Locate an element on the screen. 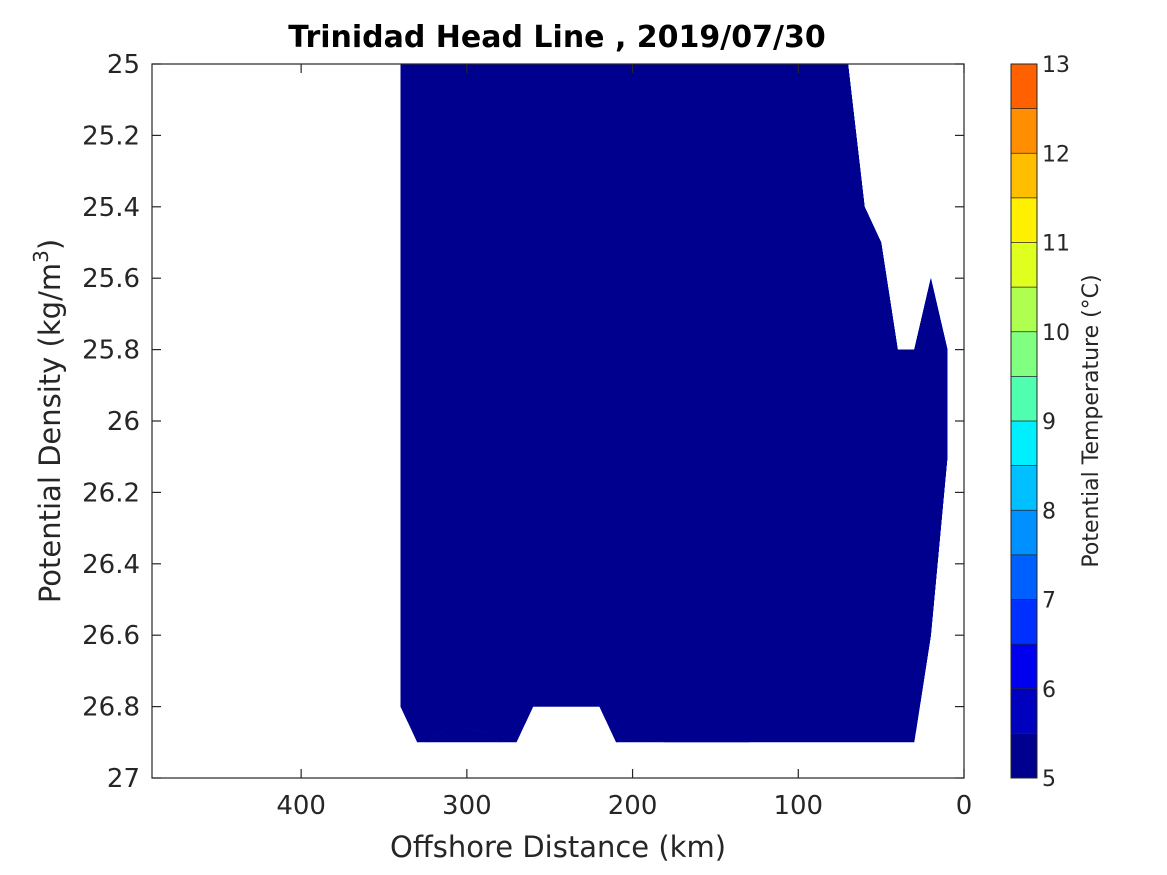 The width and height of the screenshot is (1167, 875). colorbar-tick-label: 12 is located at coordinates (1056, 154).